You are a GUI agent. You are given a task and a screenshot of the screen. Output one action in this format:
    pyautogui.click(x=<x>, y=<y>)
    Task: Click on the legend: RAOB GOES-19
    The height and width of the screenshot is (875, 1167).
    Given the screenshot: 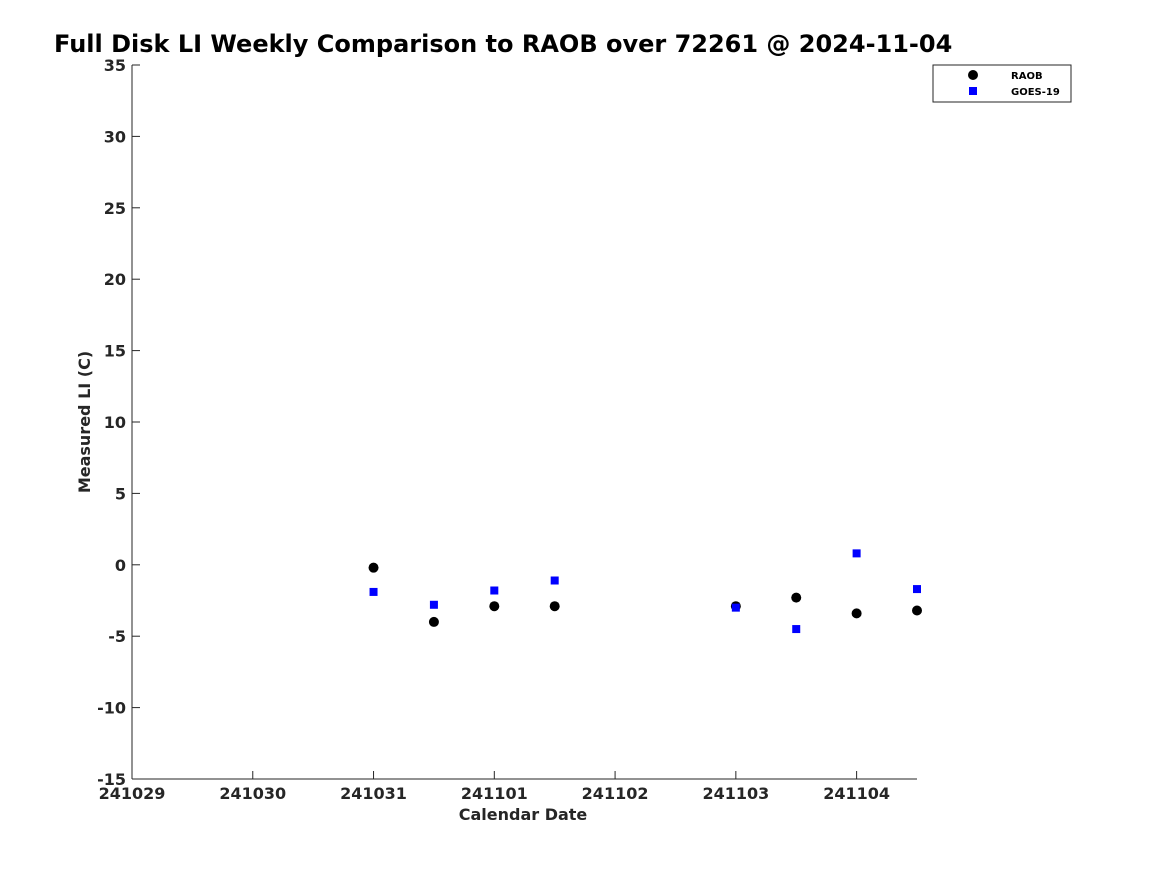 What is the action you would take?
    pyautogui.click(x=1002, y=83)
    